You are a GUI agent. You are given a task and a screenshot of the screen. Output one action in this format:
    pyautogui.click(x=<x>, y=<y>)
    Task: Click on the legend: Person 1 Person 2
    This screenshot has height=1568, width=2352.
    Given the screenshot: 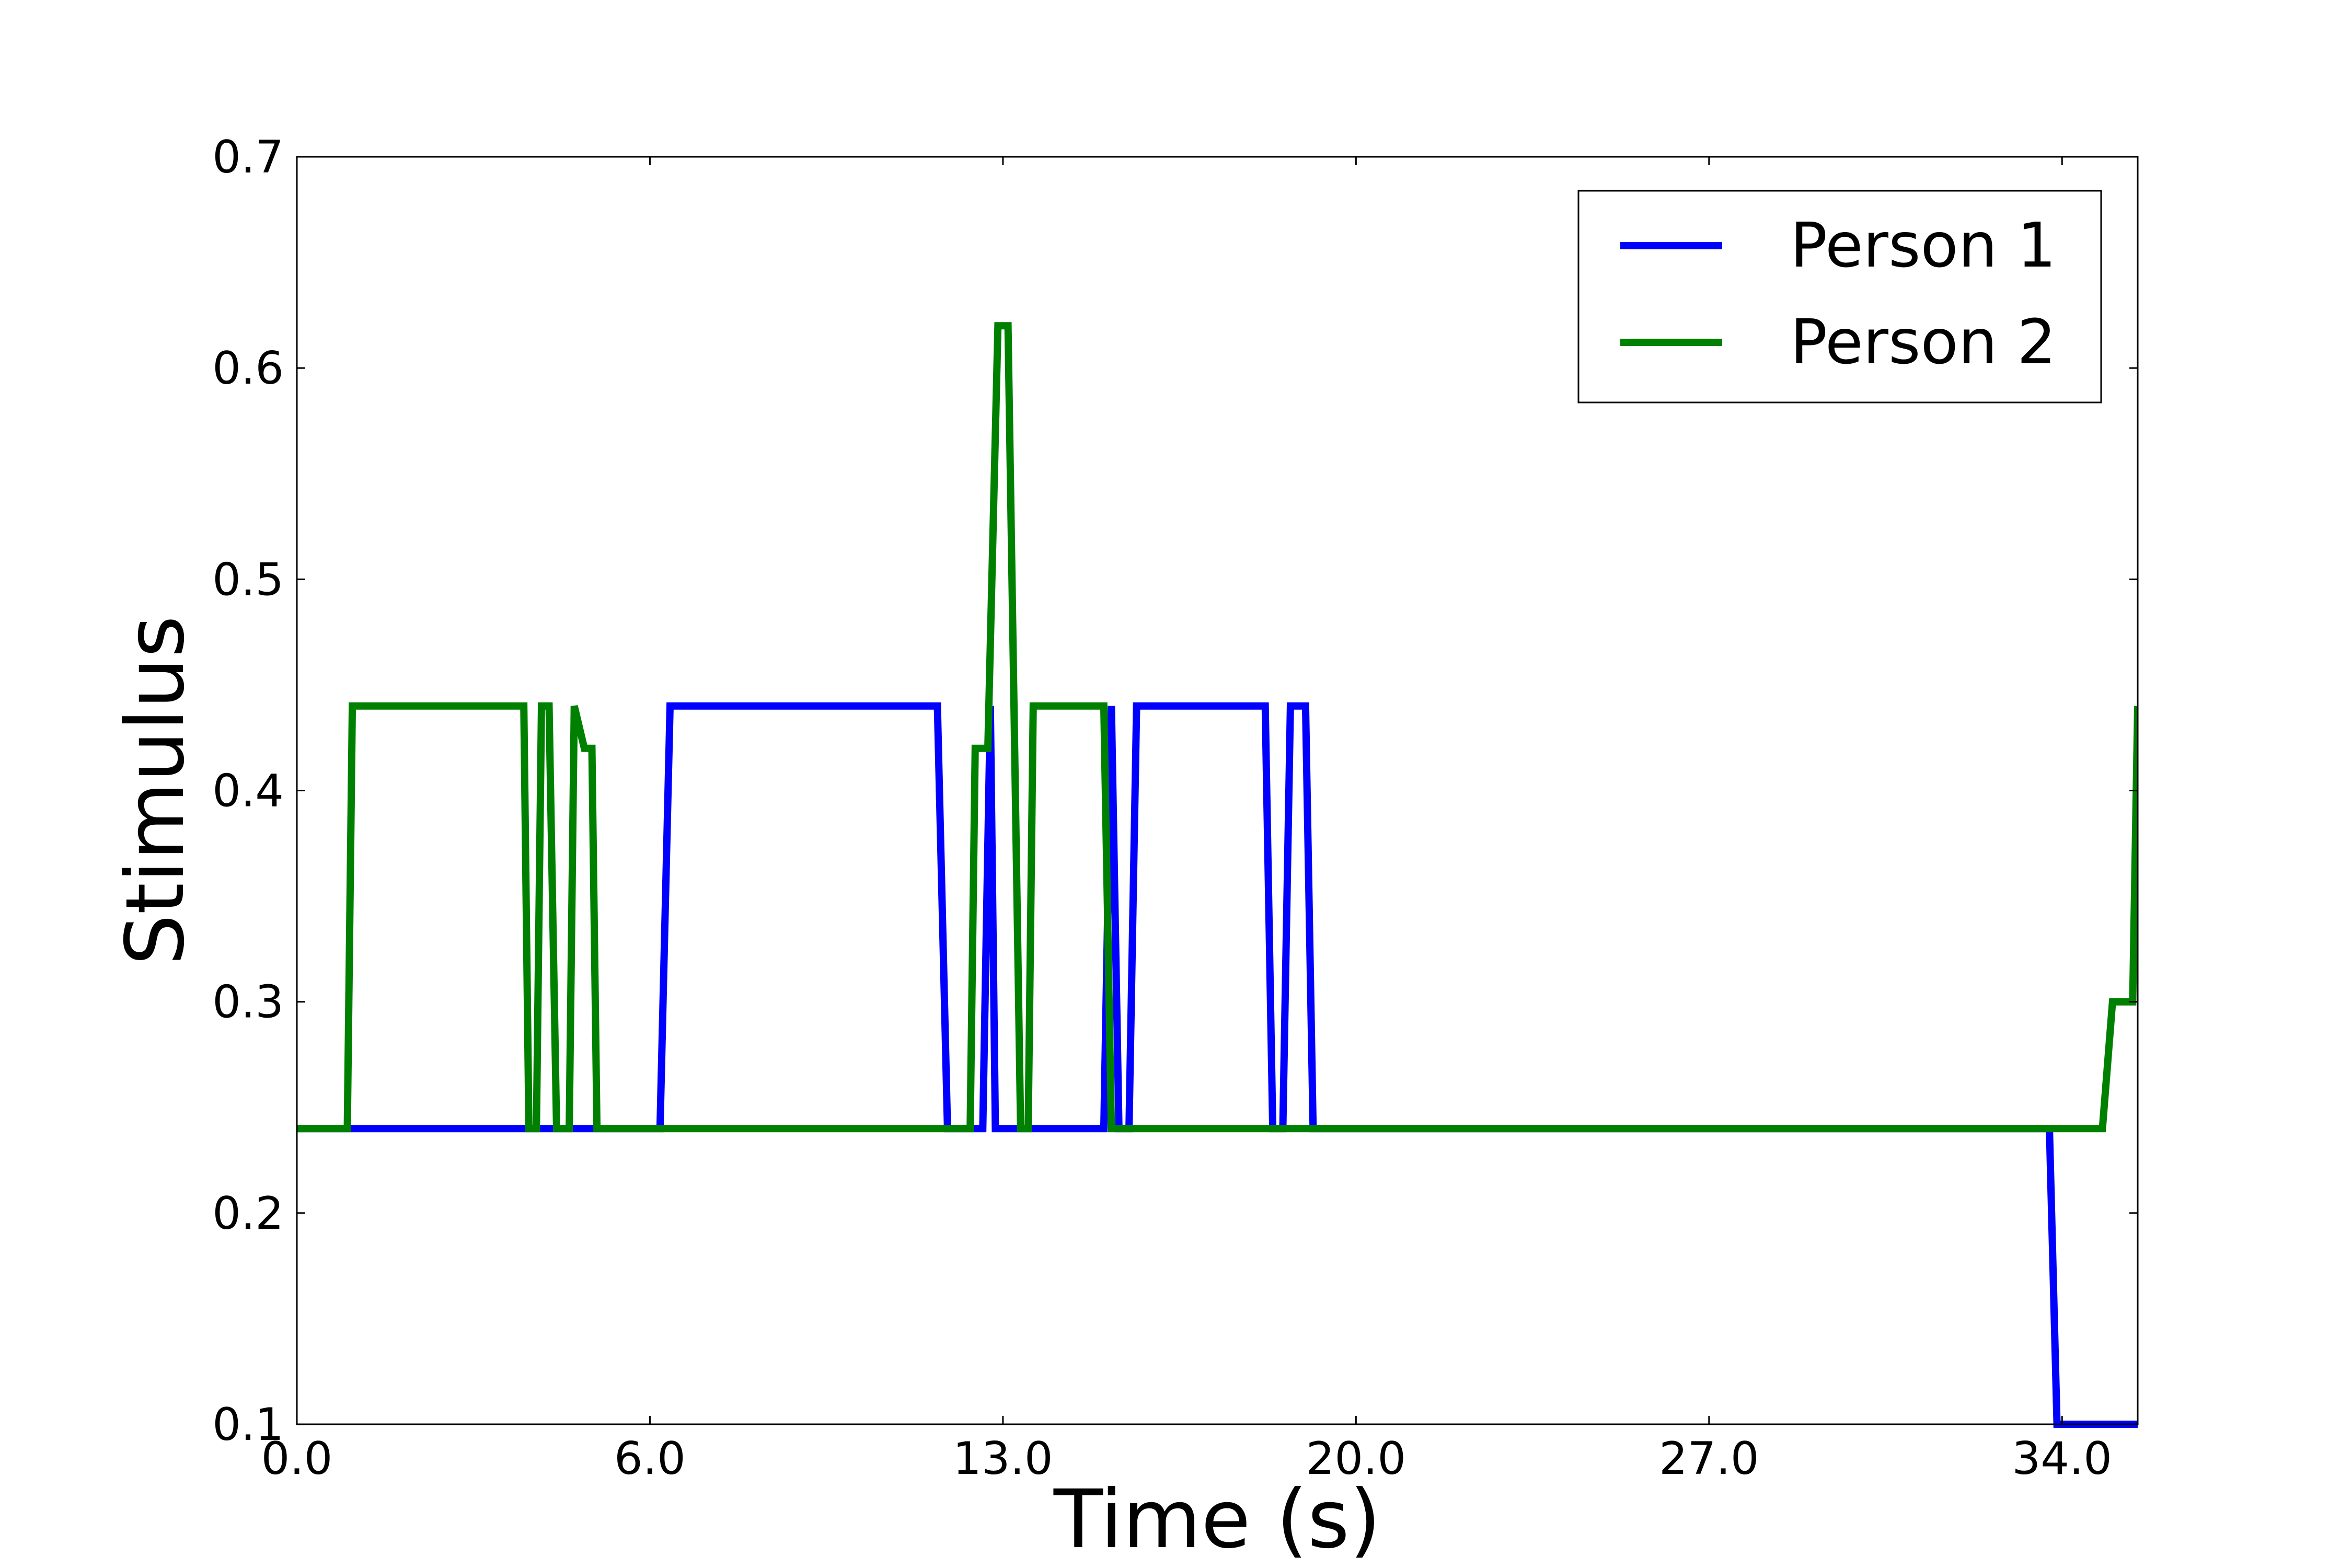 What is the action you would take?
    pyautogui.click(x=1839, y=296)
    